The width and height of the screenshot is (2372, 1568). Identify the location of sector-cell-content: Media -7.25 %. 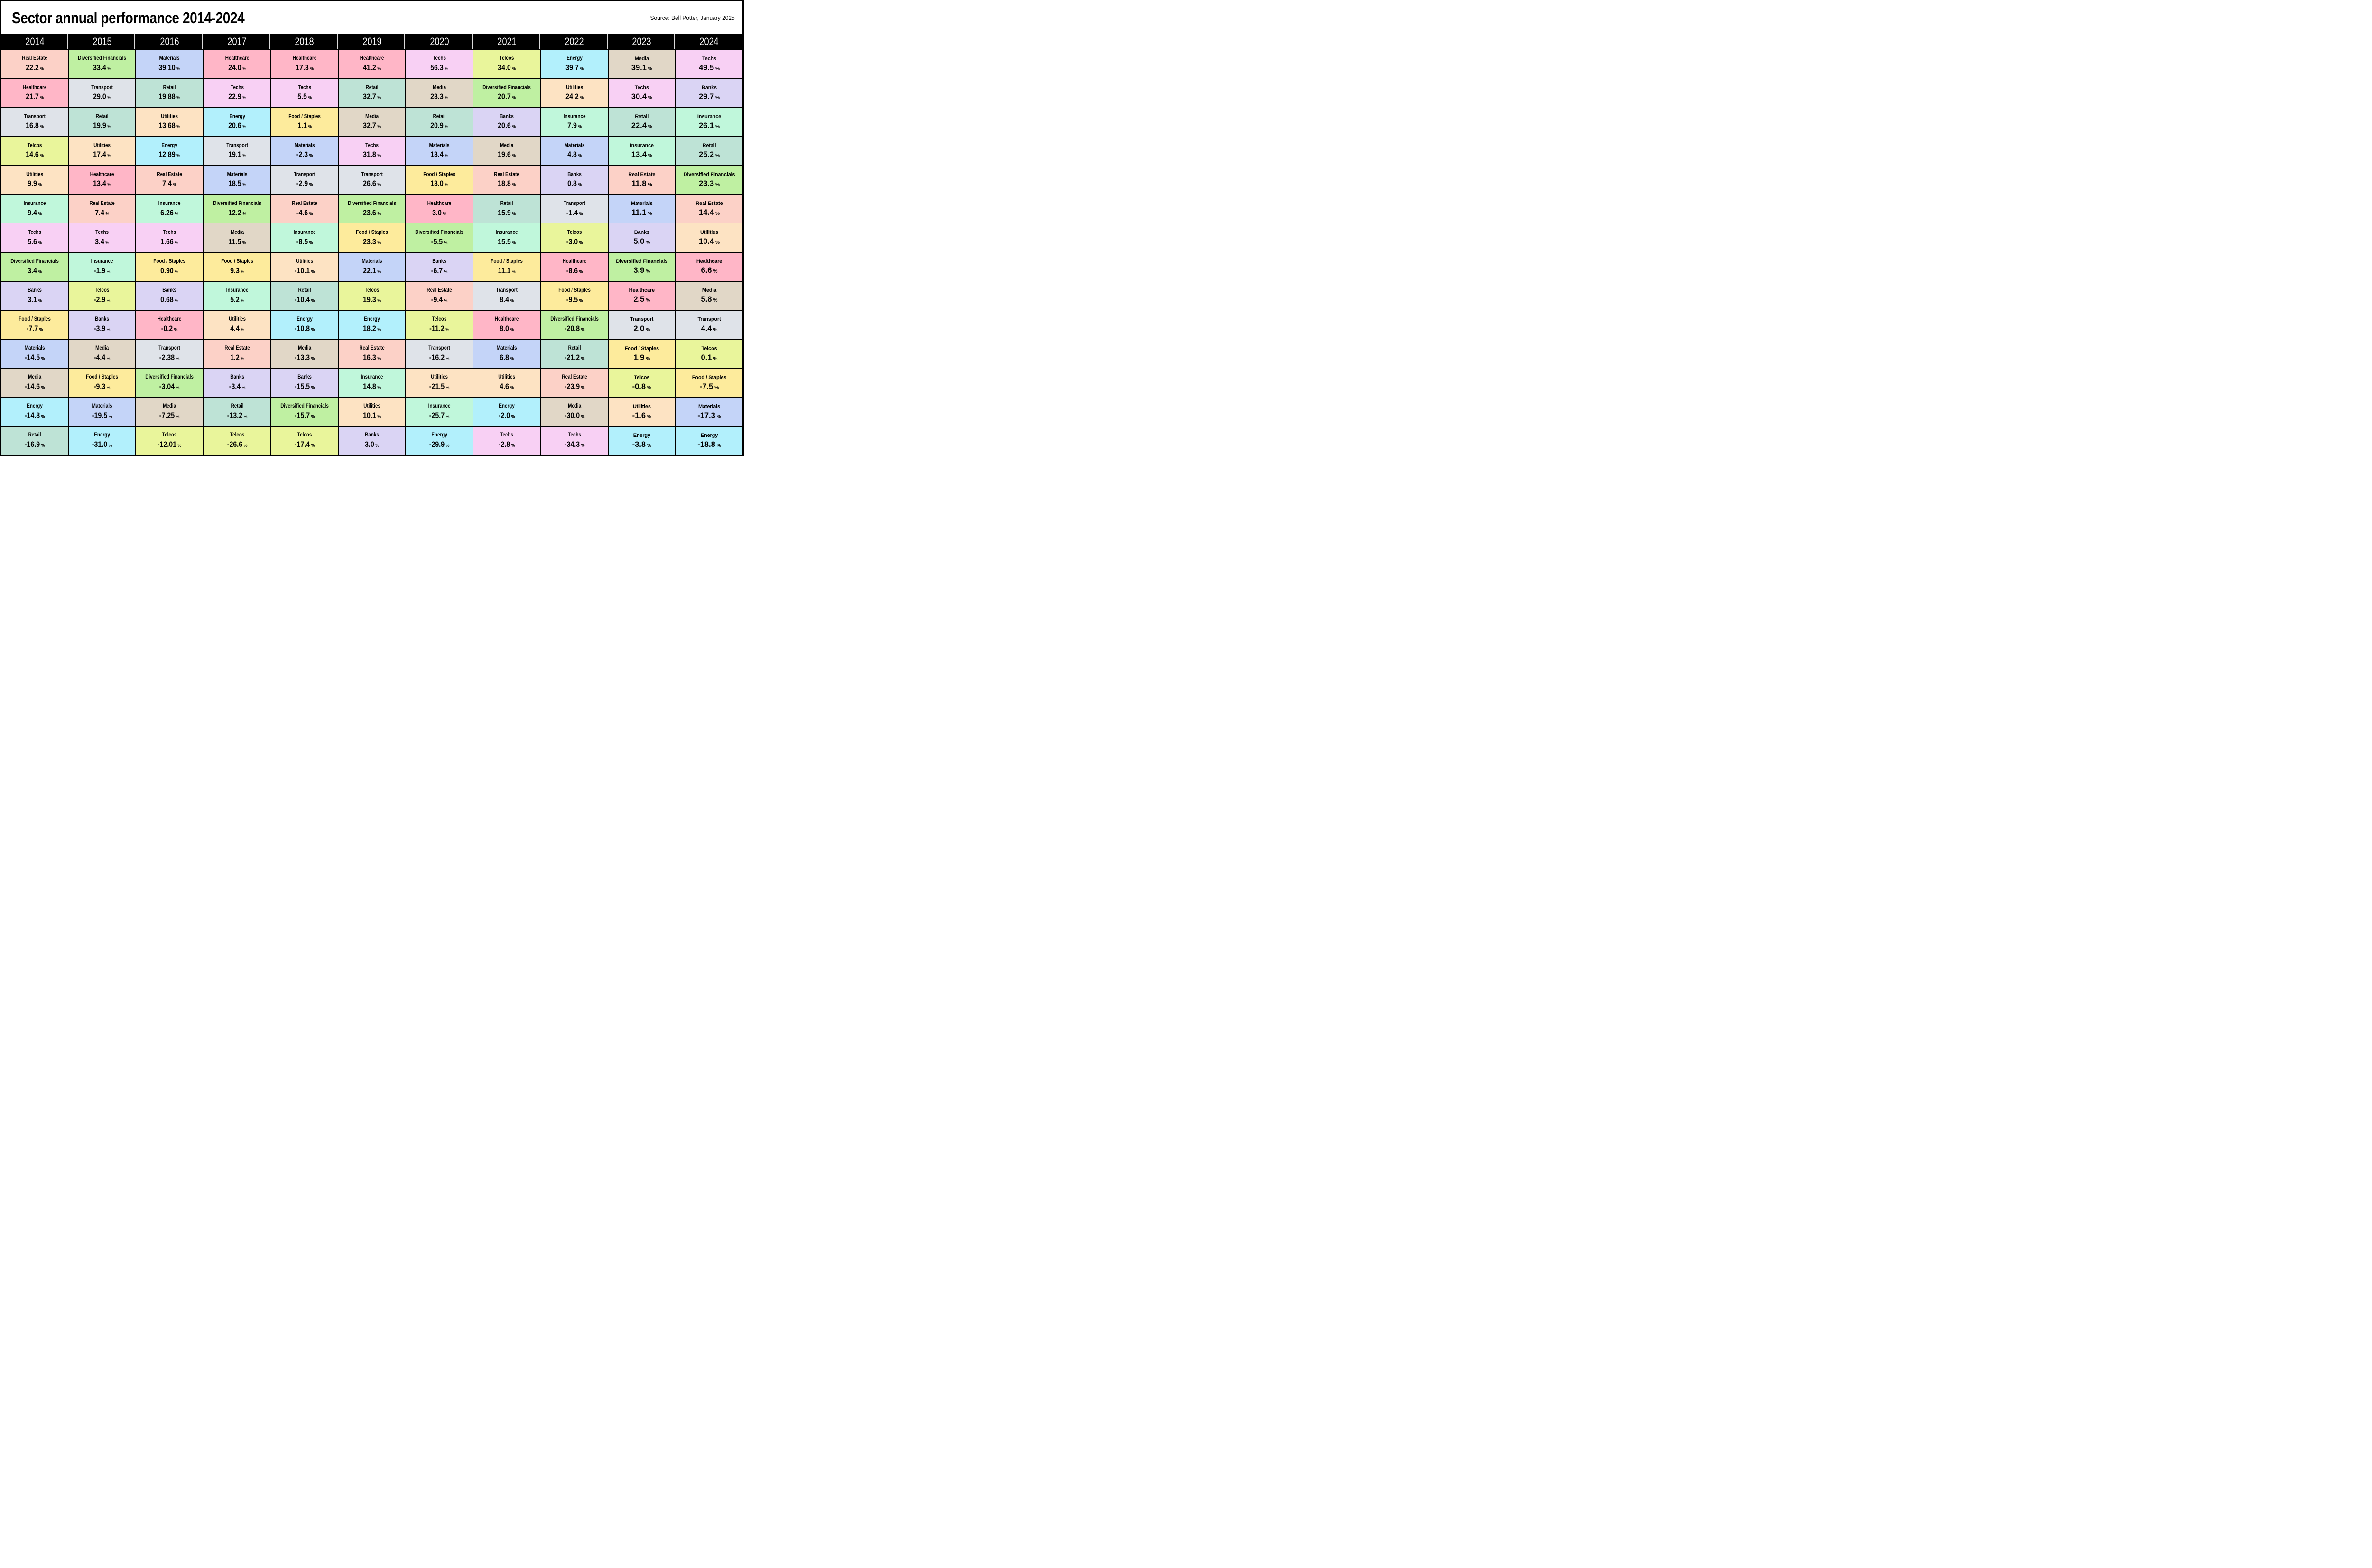
(169, 411).